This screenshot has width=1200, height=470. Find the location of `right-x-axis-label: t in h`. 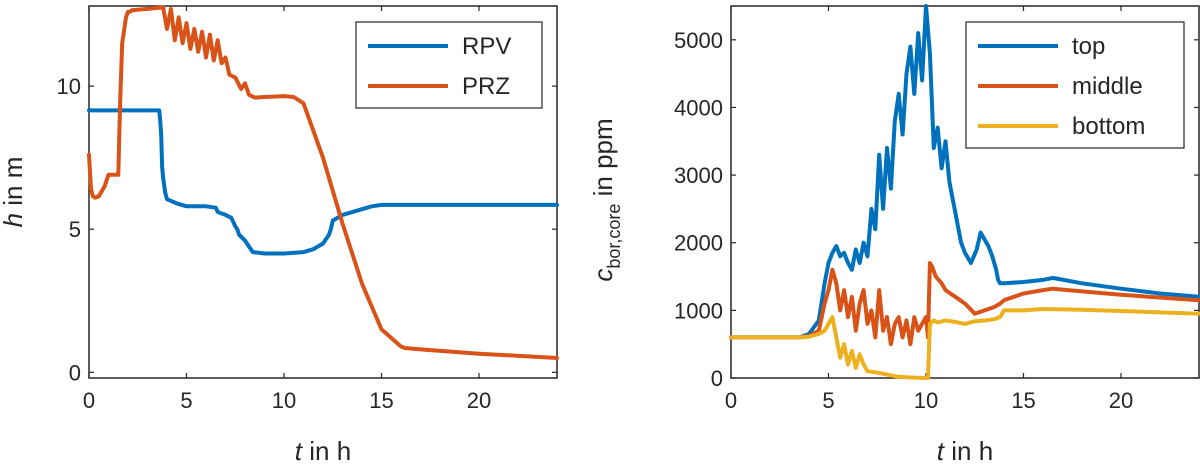

right-x-axis-label: t in h is located at coordinates (965, 450).